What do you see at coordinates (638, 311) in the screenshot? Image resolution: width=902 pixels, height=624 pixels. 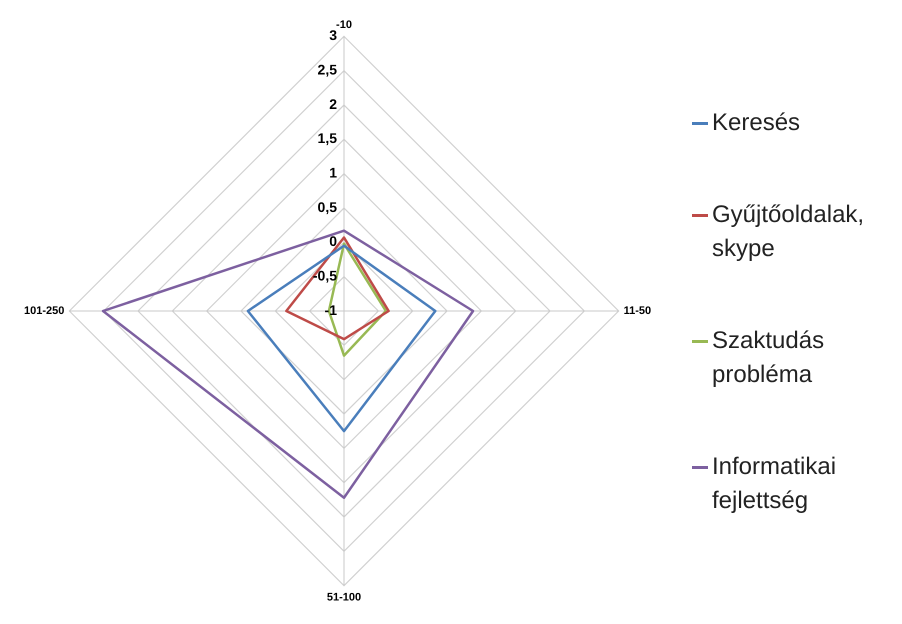 I see `spoke-label: 11-50` at bounding box center [638, 311].